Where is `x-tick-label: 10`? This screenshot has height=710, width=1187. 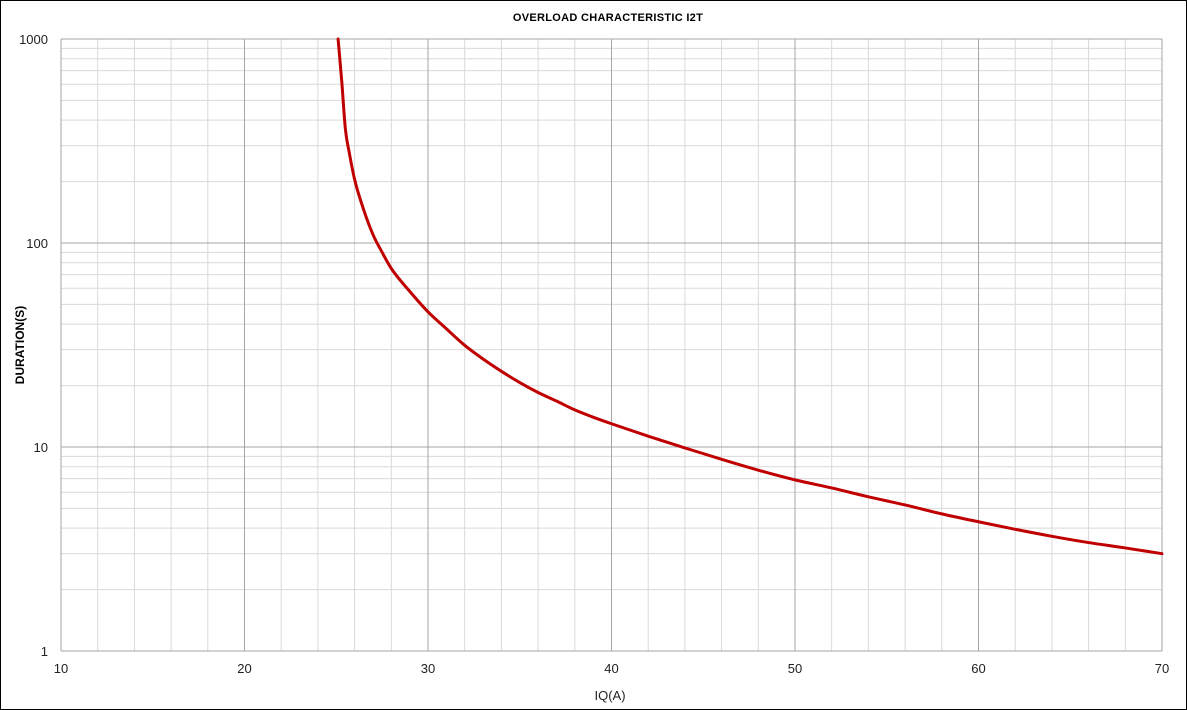 x-tick-label: 10 is located at coordinates (61, 668).